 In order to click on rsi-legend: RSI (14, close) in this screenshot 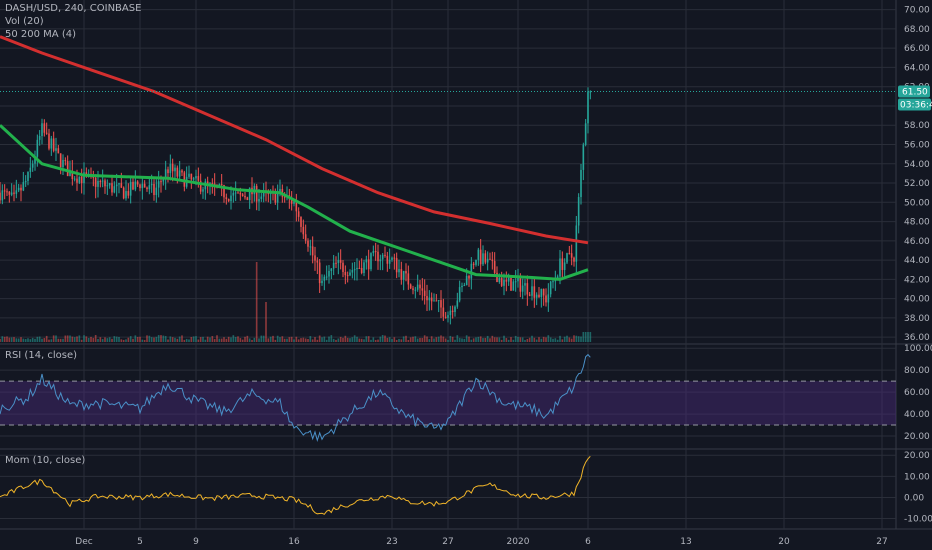, I will do `click(41, 355)`.